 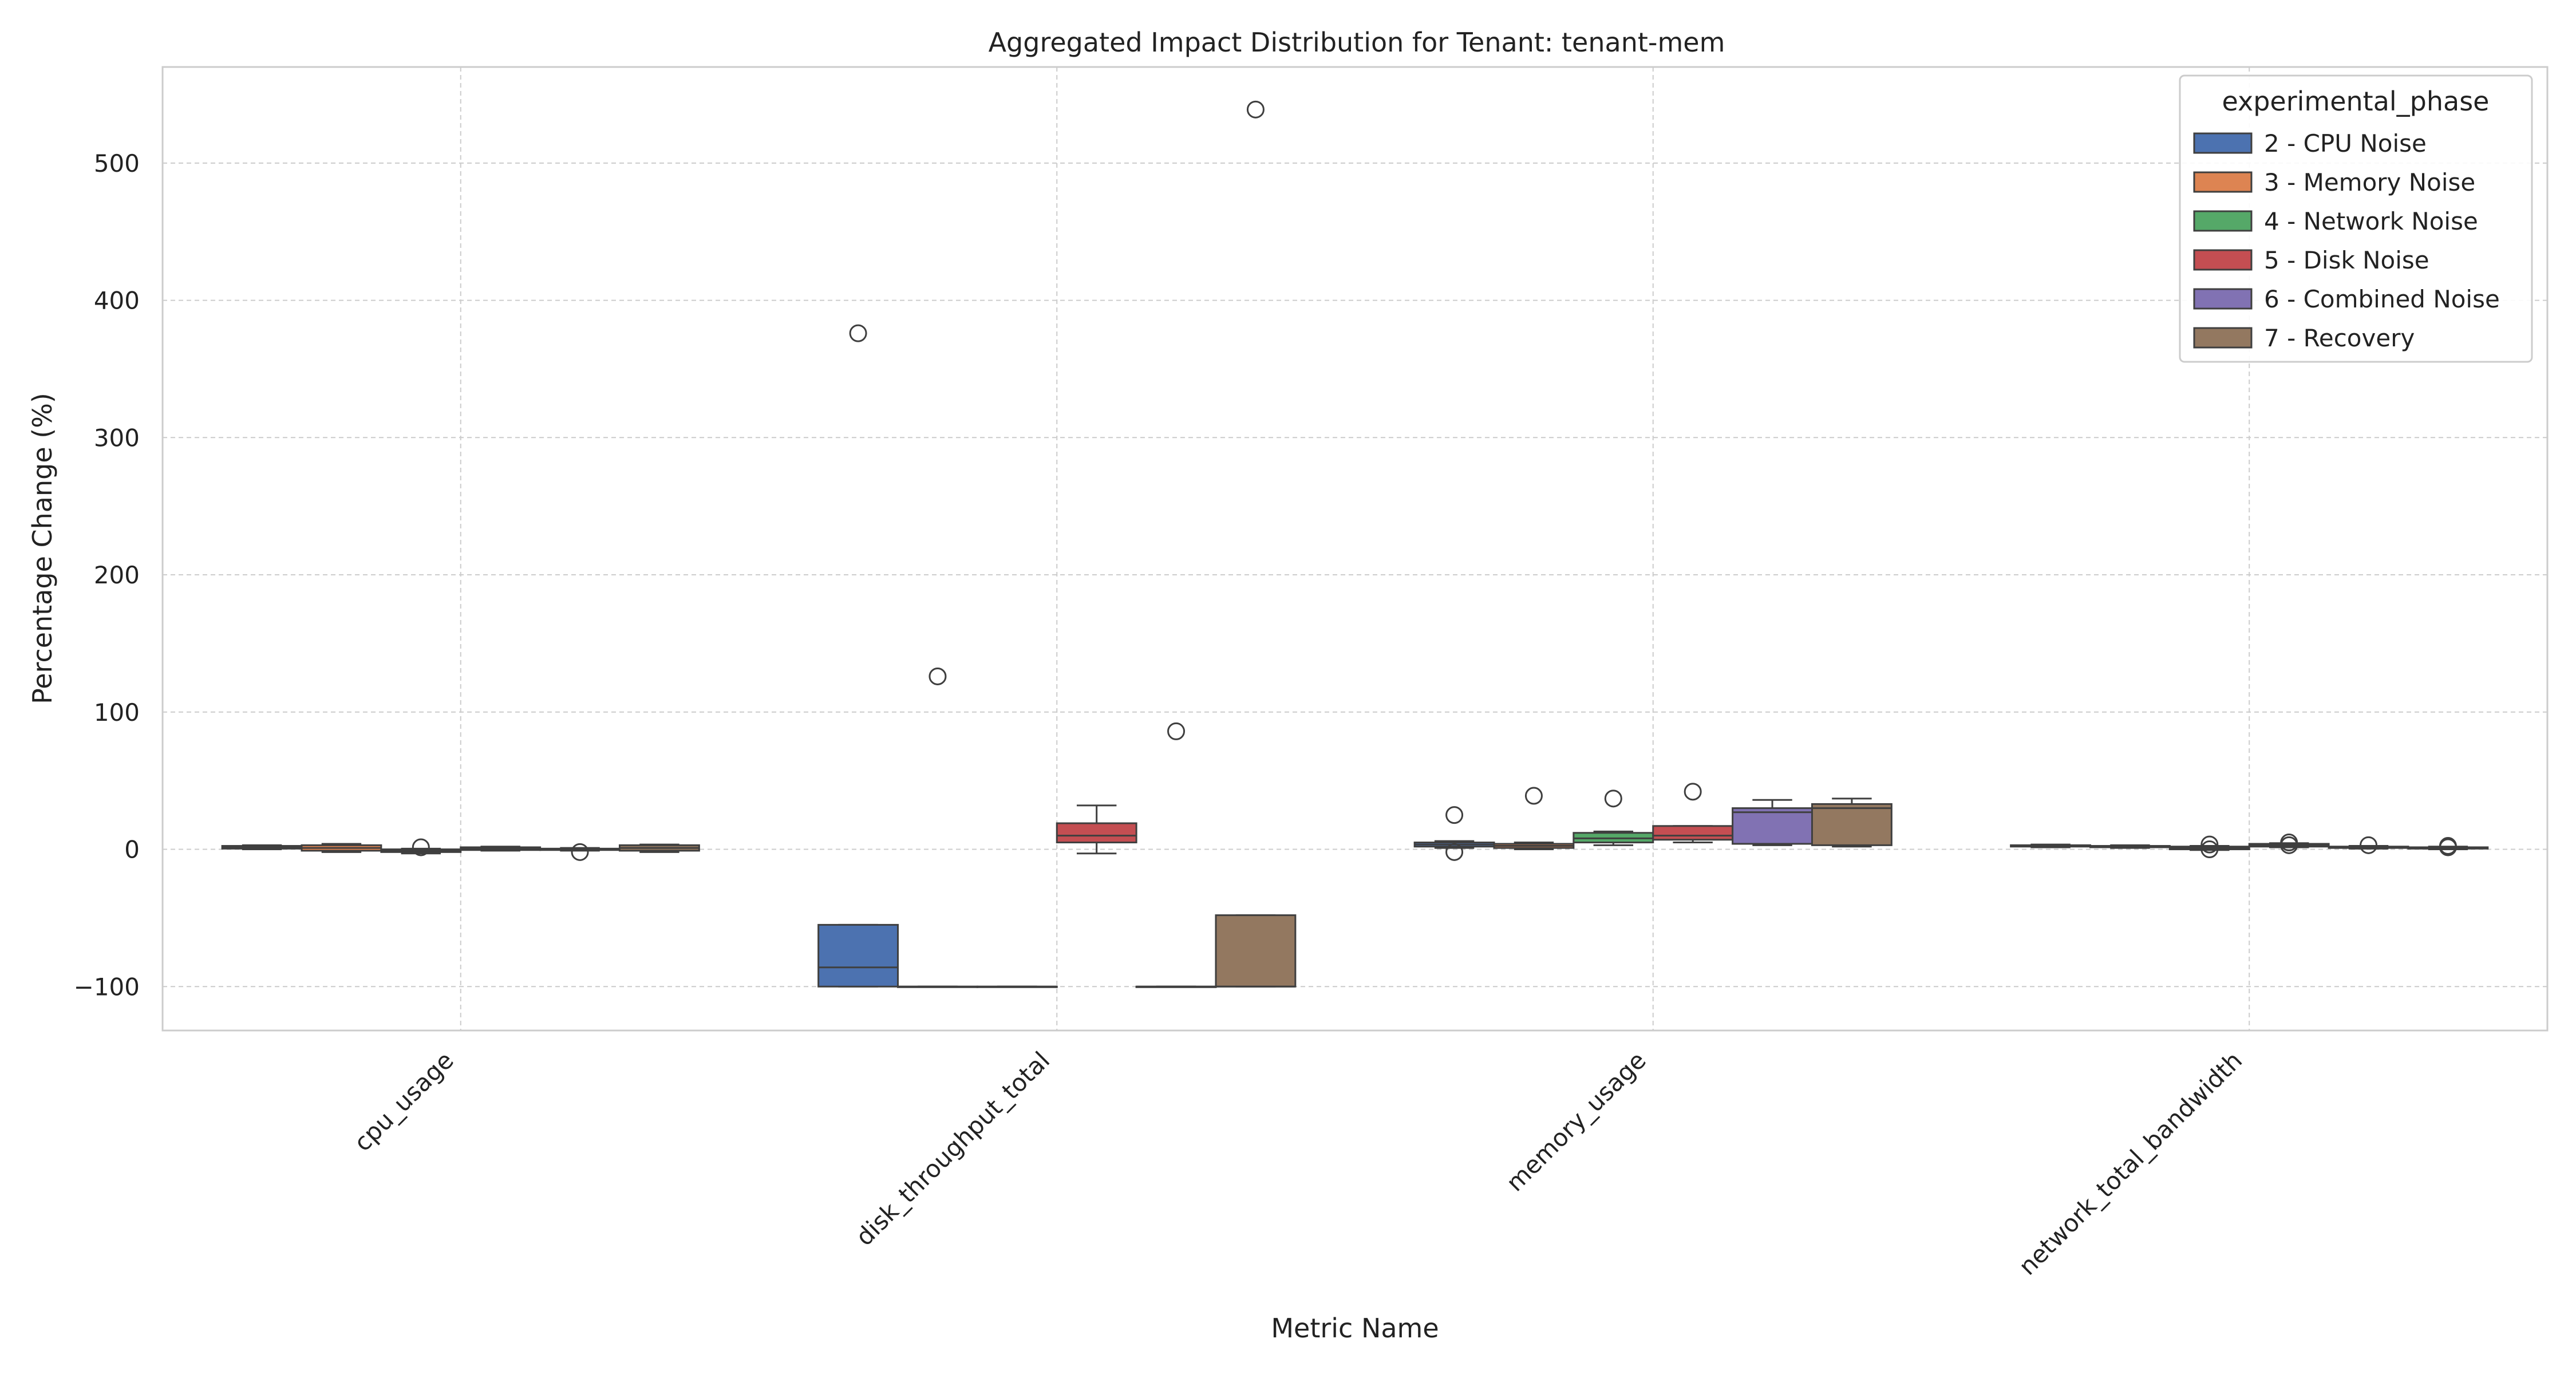 I want to click on x-tick-label: cpu_usage, so click(x=404, y=1101).